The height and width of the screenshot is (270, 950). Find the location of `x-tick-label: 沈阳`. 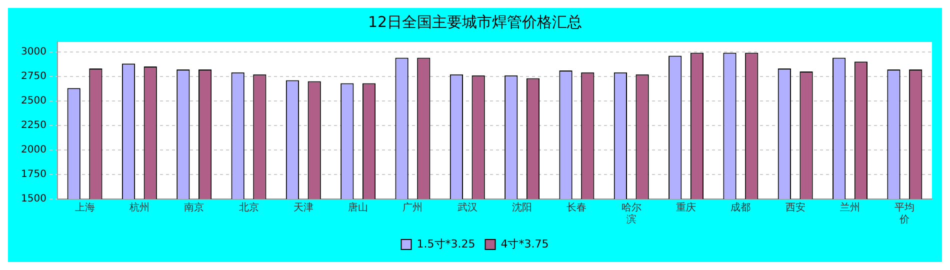

x-tick-label: 沈阳 is located at coordinates (522, 208).